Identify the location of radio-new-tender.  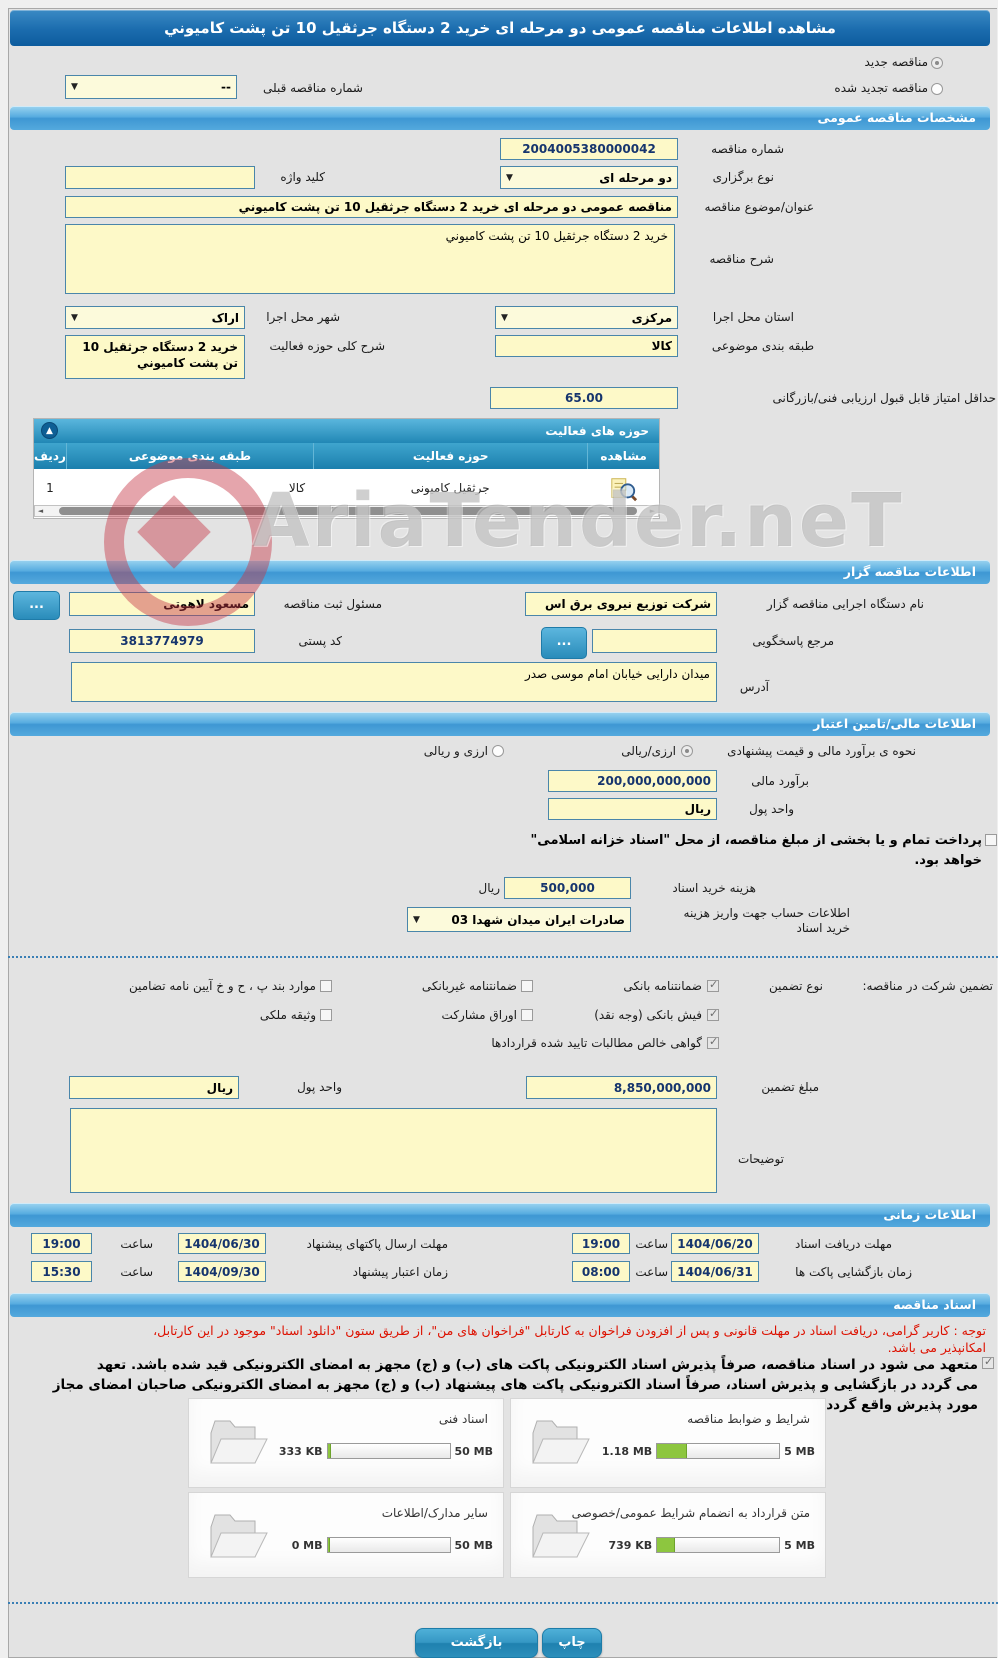
(937, 63).